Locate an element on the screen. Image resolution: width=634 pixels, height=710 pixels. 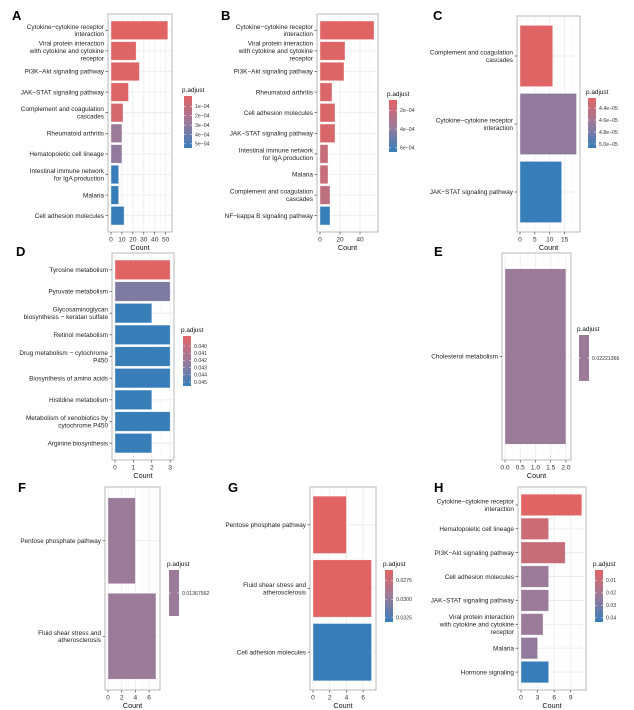
legend-tick-label: 0.043 is located at coordinates (200, 368).